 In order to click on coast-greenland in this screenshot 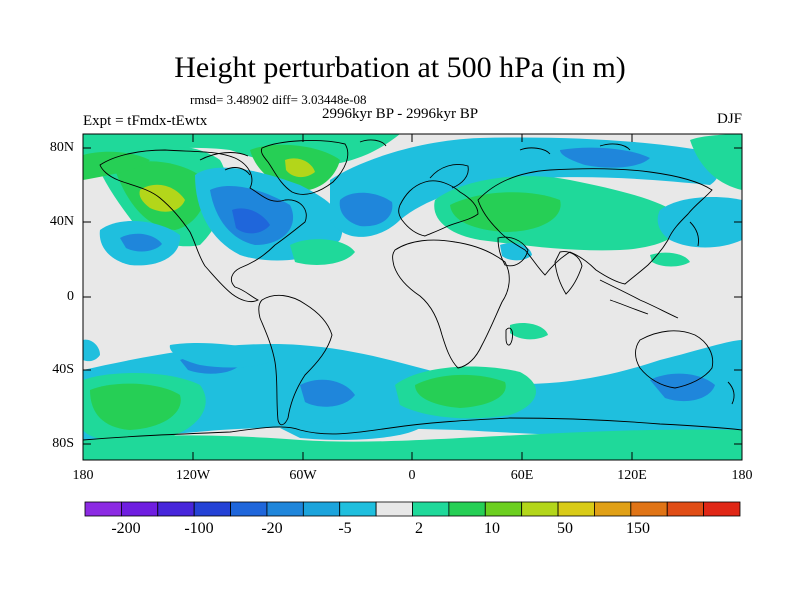, I will do `click(304, 167)`.